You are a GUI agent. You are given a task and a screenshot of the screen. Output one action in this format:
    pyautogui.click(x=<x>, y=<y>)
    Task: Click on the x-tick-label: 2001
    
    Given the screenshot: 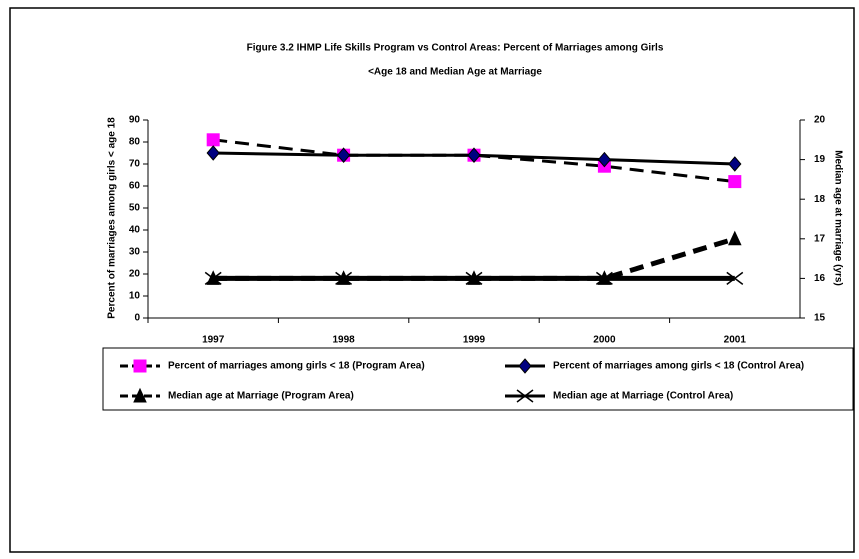 What is the action you would take?
    pyautogui.click(x=735, y=340)
    